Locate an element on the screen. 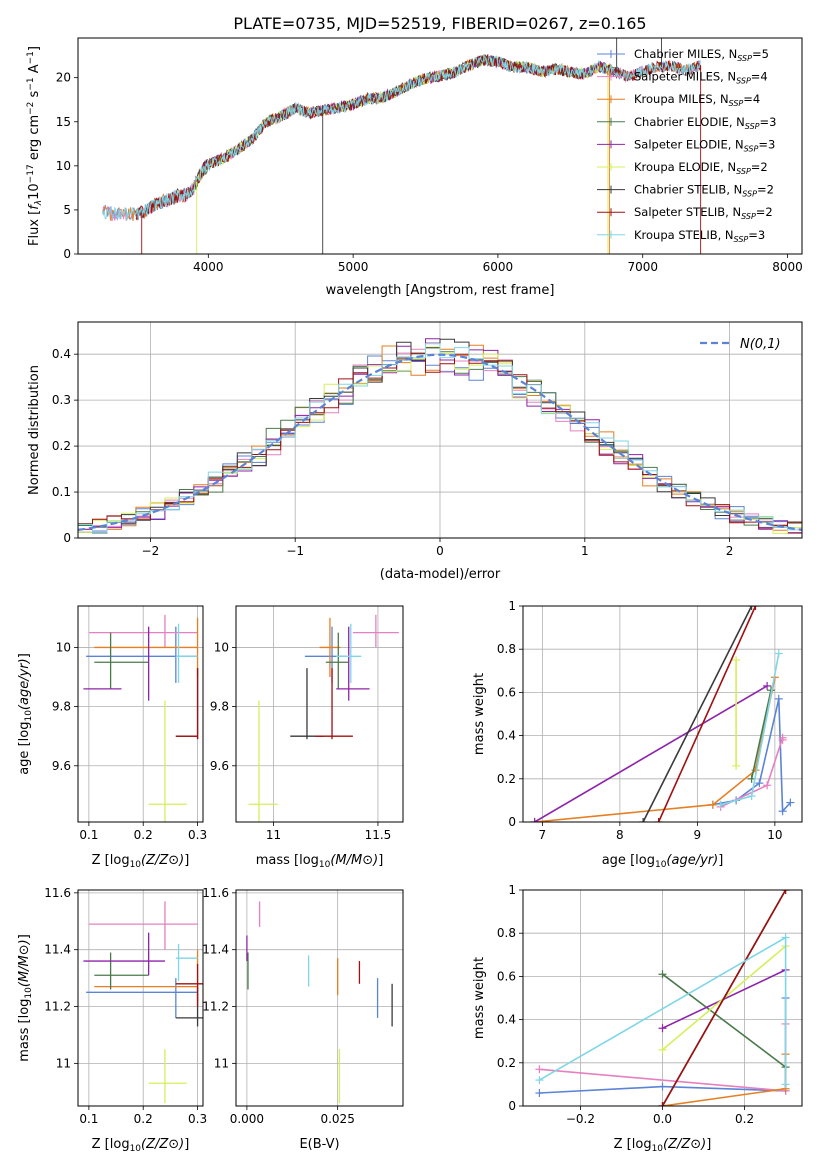 This screenshot has height=1170, width=819. y-tick-label: 20 is located at coordinates (63, 78).